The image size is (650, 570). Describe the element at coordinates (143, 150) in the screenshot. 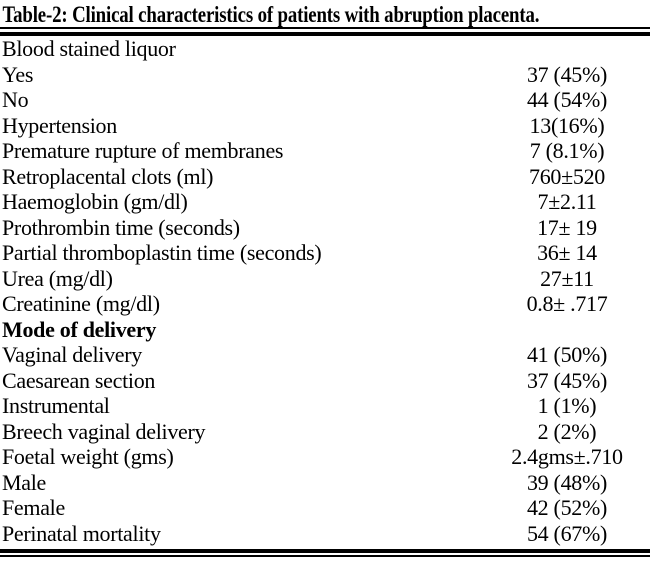

I see `row-label: Premature rupture of membranes` at that location.